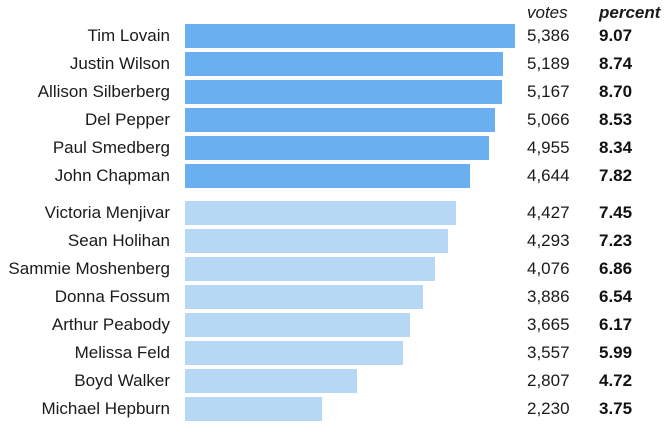 Image resolution: width=670 pixels, height=446 pixels. What do you see at coordinates (112, 175) in the screenshot?
I see `candidate-name: John Chapman` at bounding box center [112, 175].